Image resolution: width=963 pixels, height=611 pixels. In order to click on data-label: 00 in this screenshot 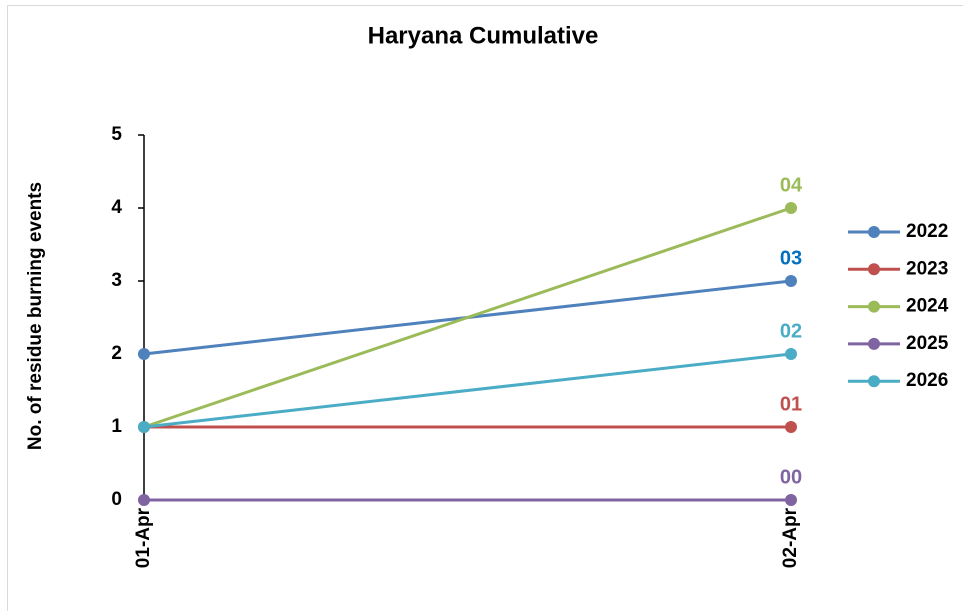, I will do `click(791, 477)`.